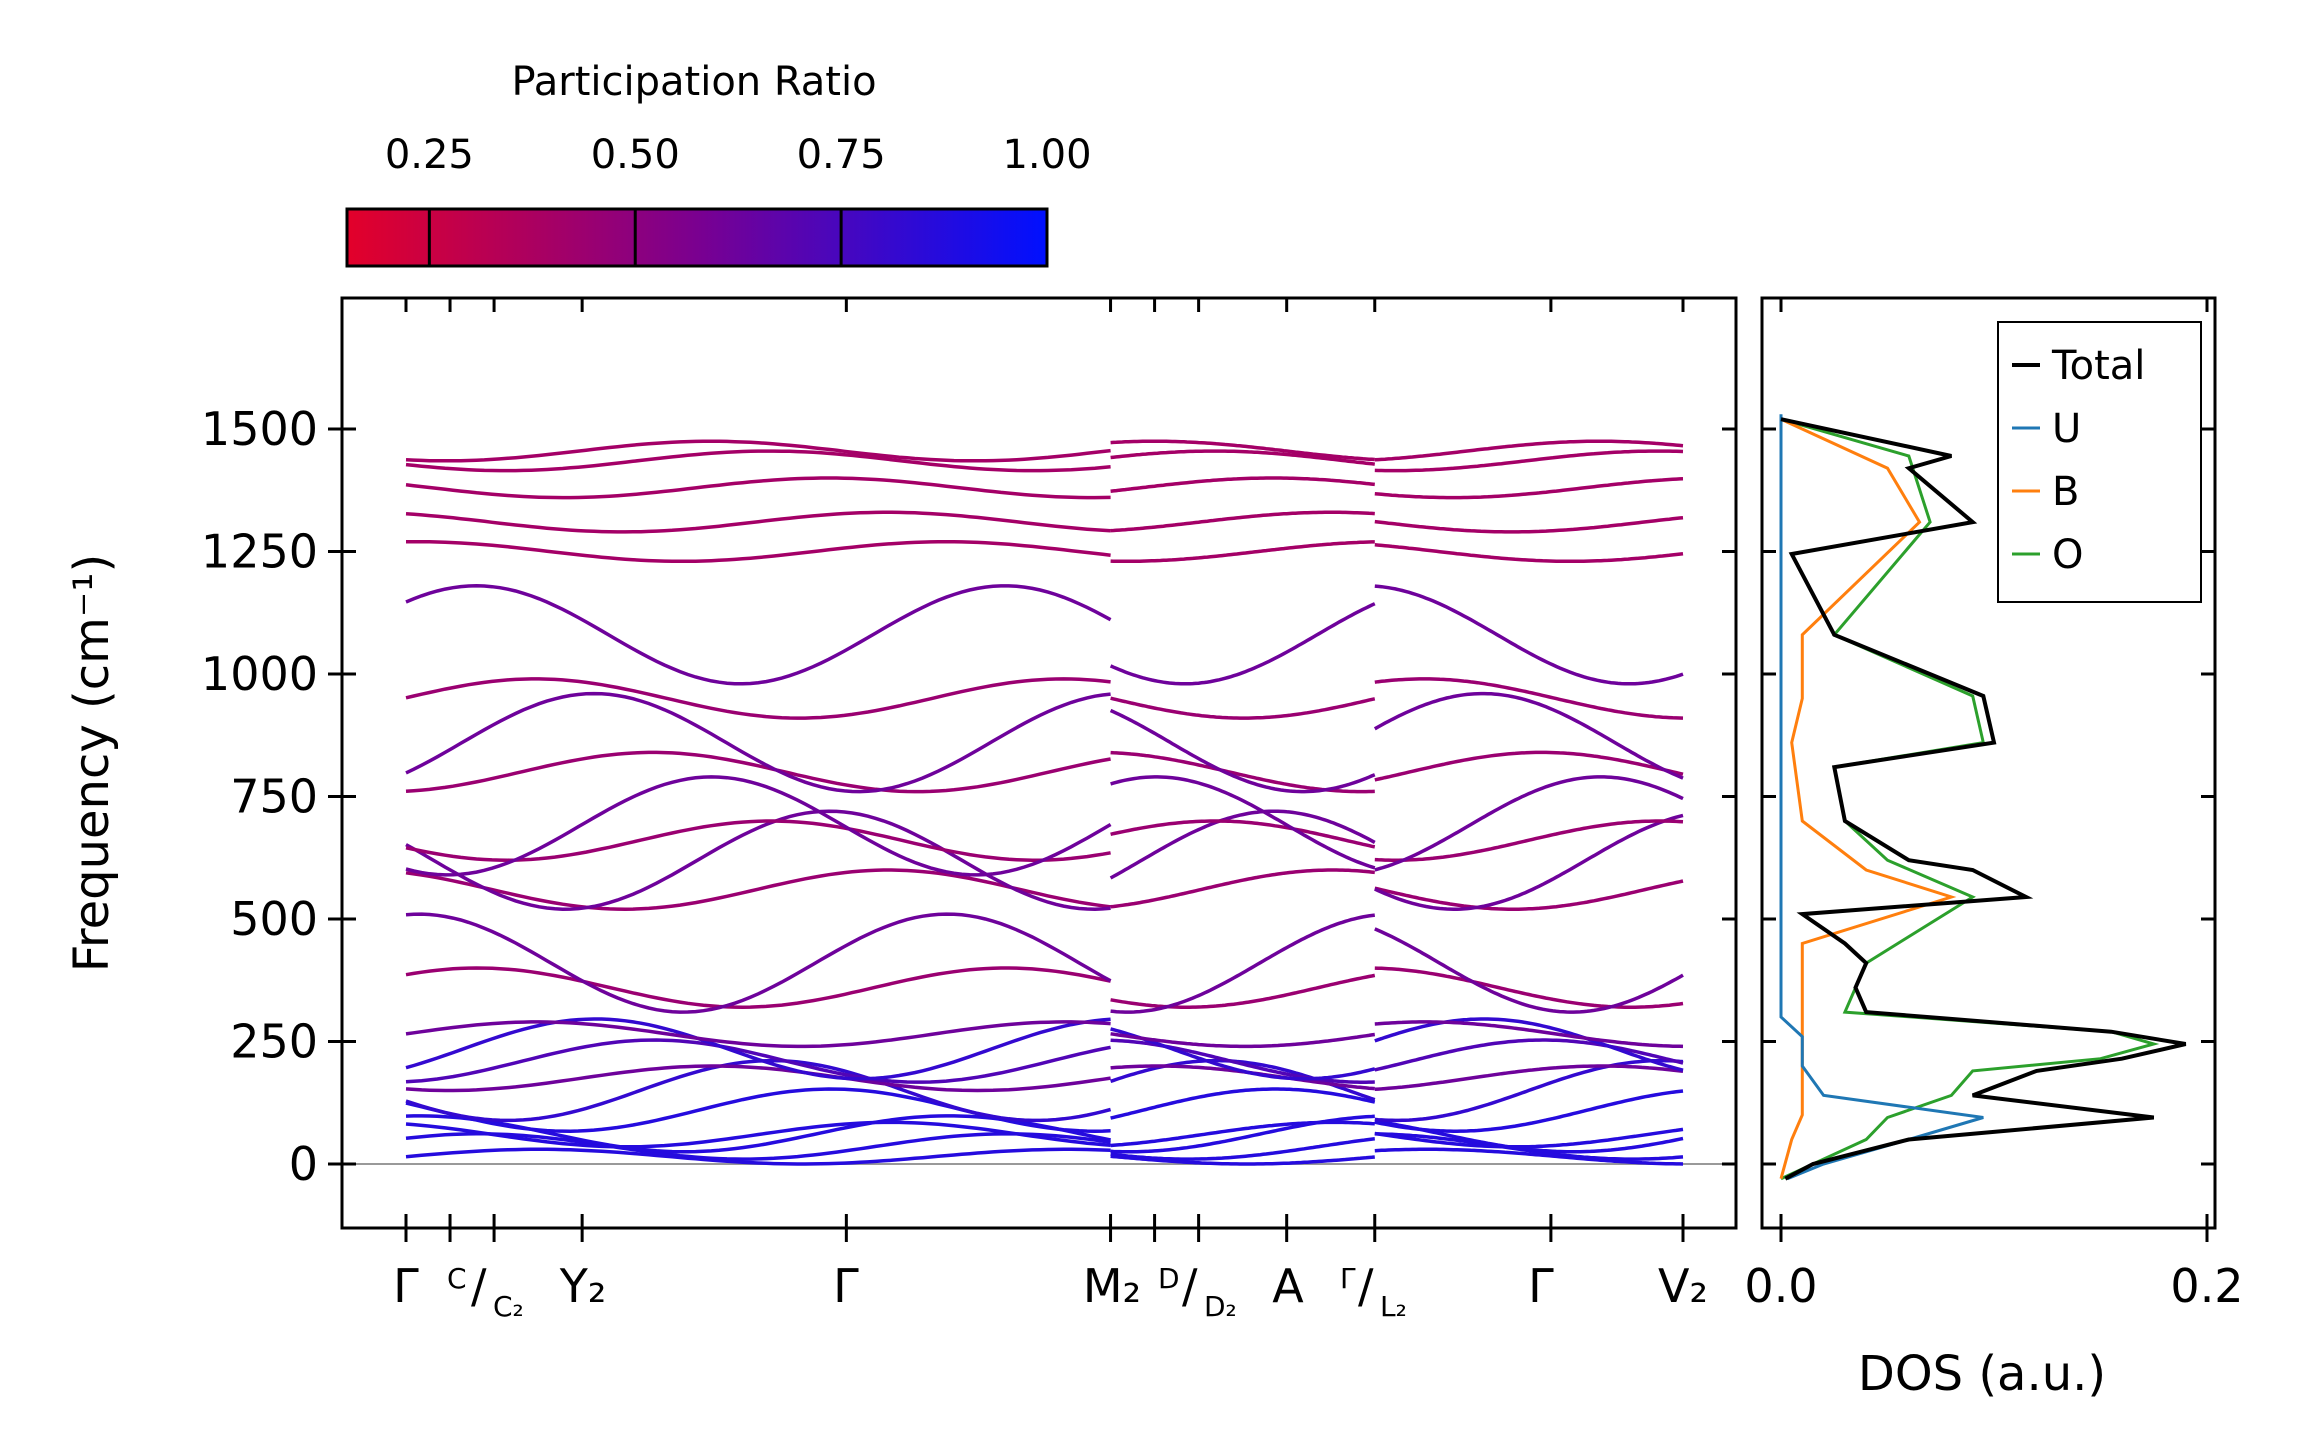  Describe the element at coordinates (508, 1306) in the screenshot. I see `label-c2: C₂` at that location.